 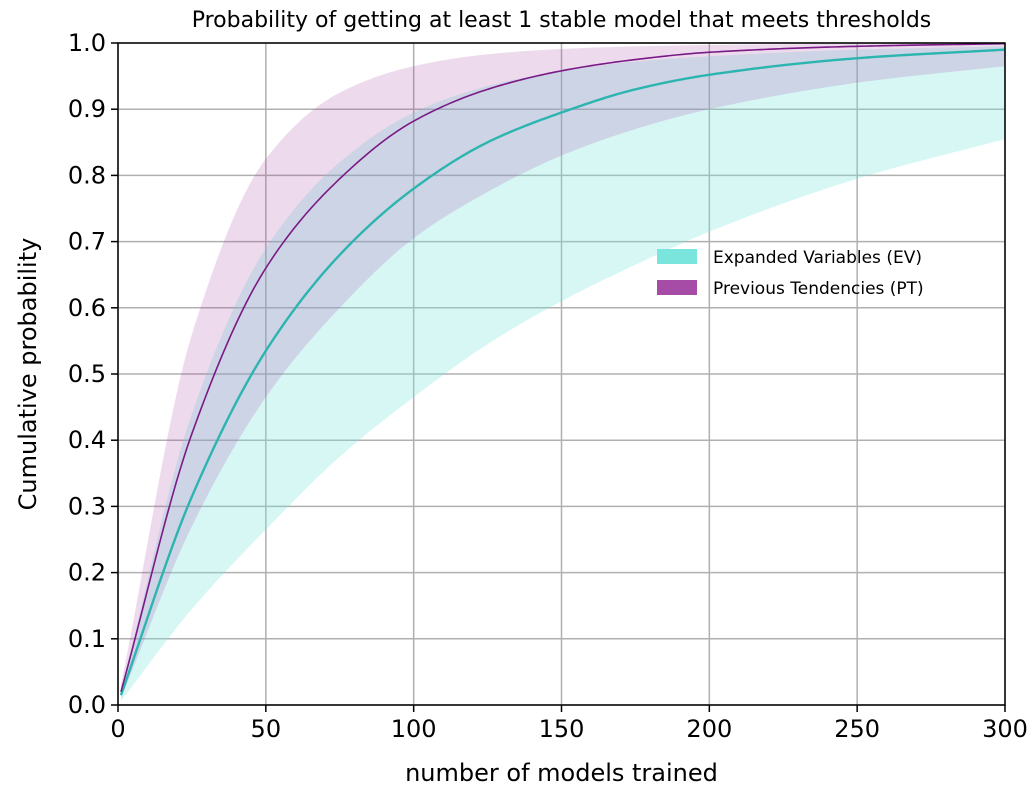 What do you see at coordinates (87, 440) in the screenshot?
I see `y-tick-label: 0.4` at bounding box center [87, 440].